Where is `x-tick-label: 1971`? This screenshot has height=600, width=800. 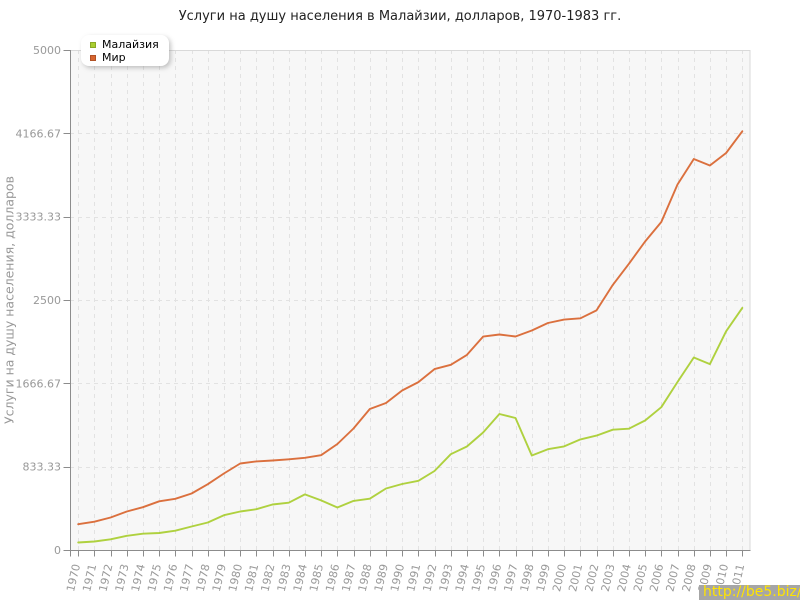 x-tick-label: 1971 is located at coordinates (89, 578).